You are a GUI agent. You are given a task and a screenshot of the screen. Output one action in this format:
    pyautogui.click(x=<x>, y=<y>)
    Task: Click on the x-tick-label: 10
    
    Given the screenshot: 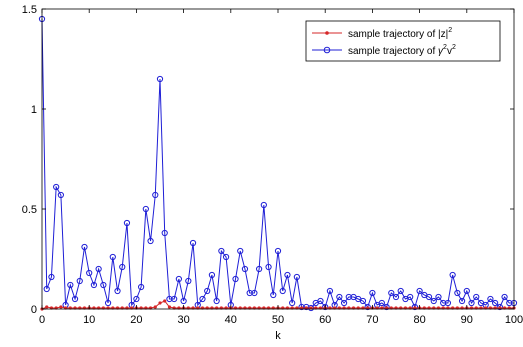 What is the action you would take?
    pyautogui.click(x=89, y=320)
    